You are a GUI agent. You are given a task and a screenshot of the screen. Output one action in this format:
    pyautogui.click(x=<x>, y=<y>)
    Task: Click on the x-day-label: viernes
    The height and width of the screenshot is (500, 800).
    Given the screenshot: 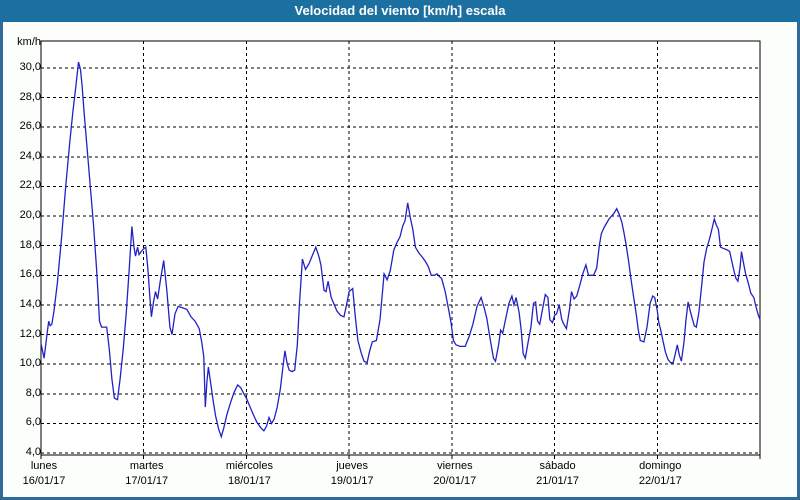 What is the action you would take?
    pyautogui.click(x=455, y=466)
    